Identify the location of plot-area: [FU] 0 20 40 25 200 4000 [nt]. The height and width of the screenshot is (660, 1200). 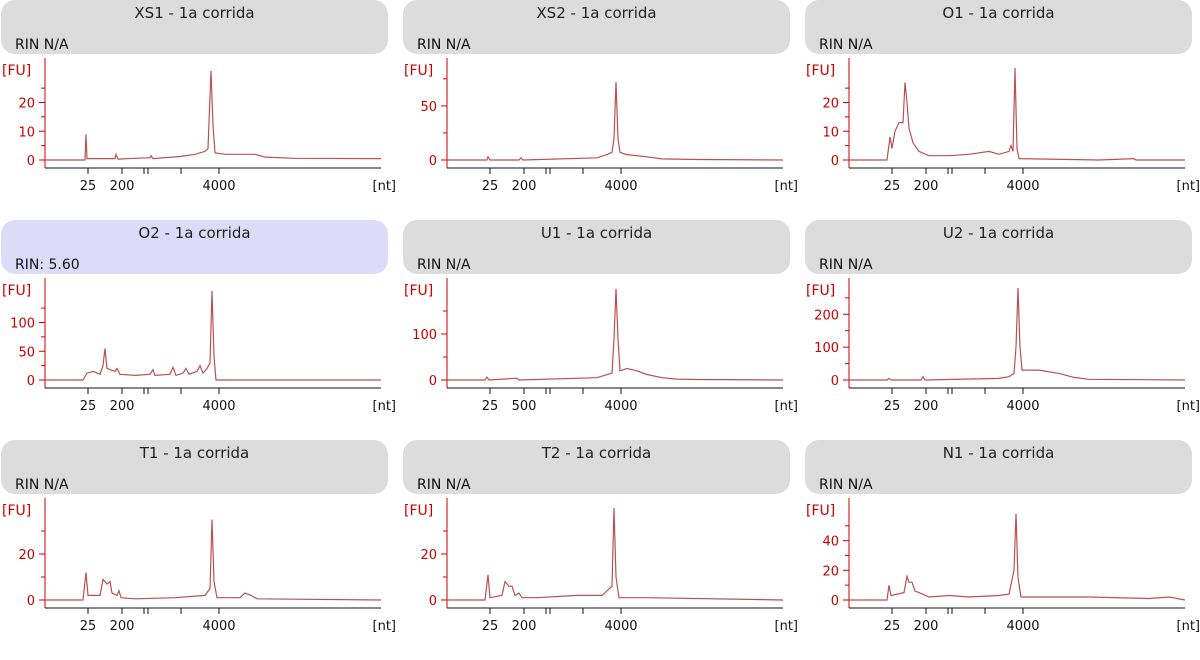
(1003, 566).